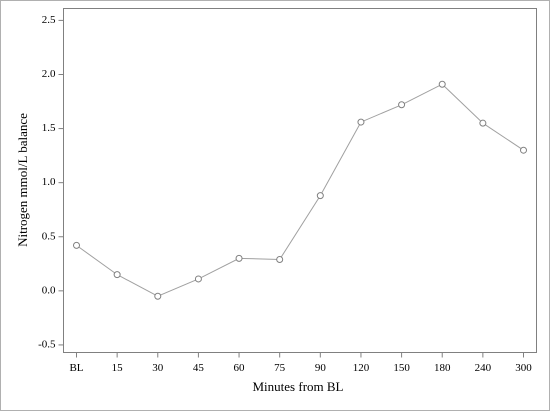  Describe the element at coordinates (442, 368) in the screenshot. I see `x-tick-label: 180` at that location.